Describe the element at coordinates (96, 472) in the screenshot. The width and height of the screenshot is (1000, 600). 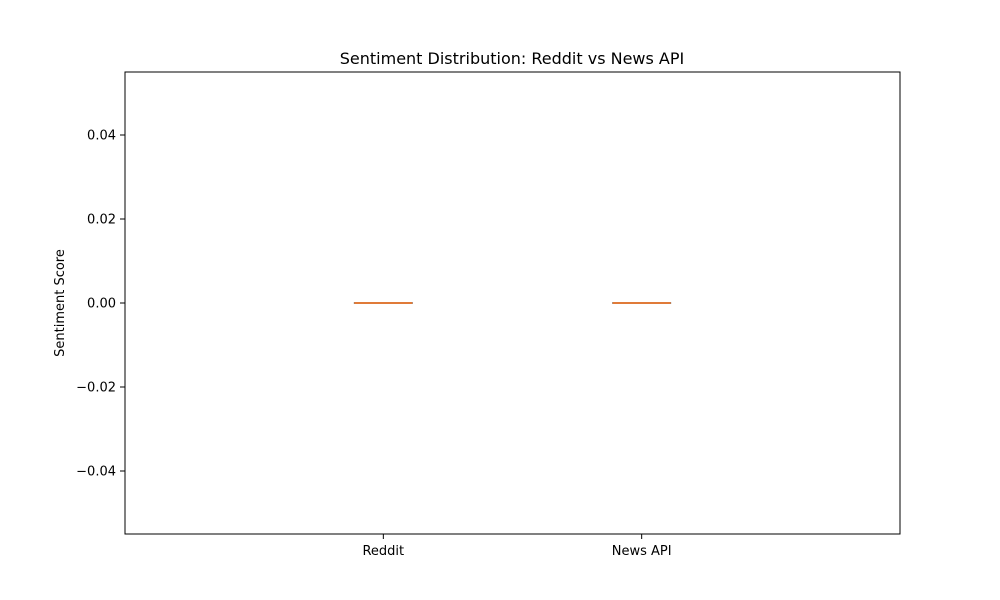
I see `y-tick-label: −0.04` at that location.